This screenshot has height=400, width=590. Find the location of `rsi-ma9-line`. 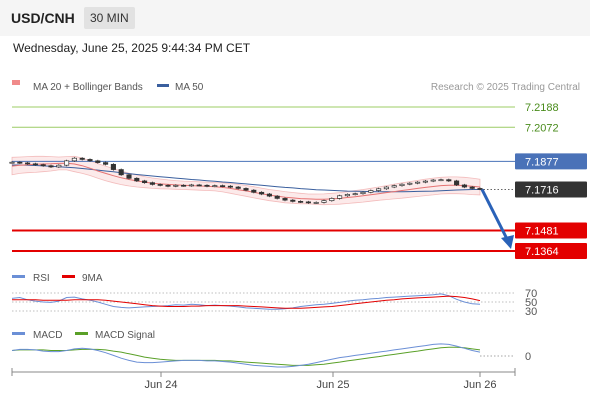

rsi-ma9-line is located at coordinates (246, 302).